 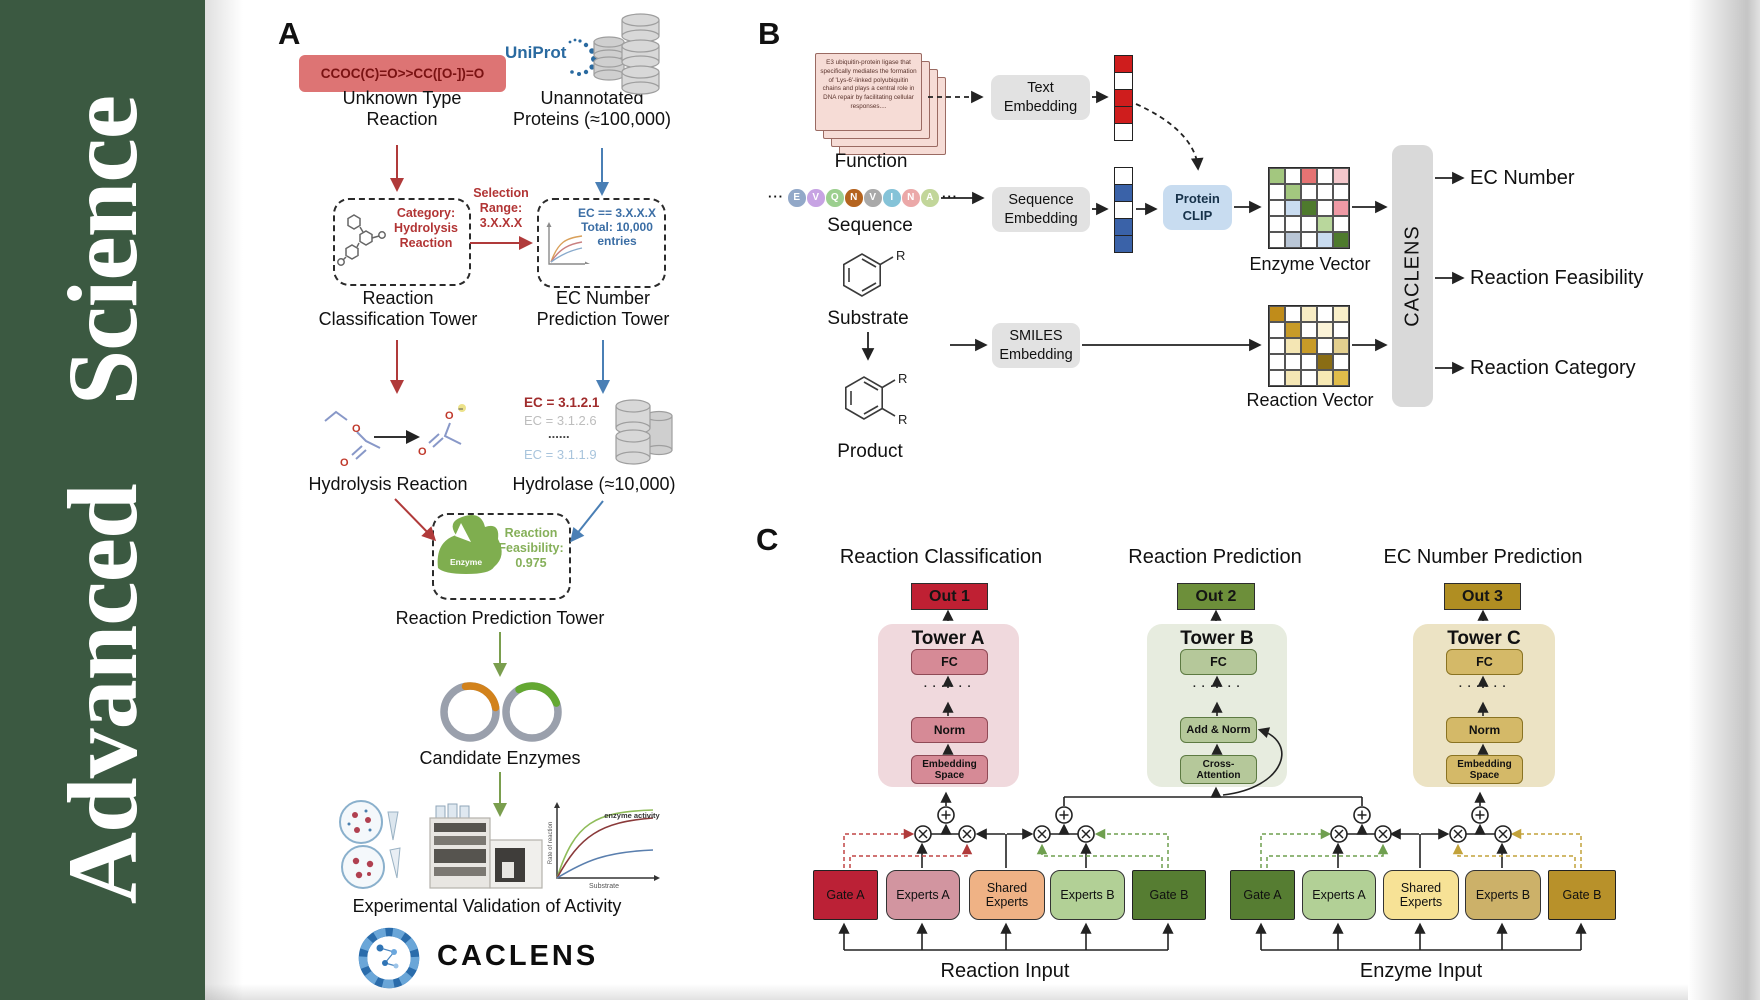 I want to click on experts-a-right-box: Experts A, so click(x=1339, y=895).